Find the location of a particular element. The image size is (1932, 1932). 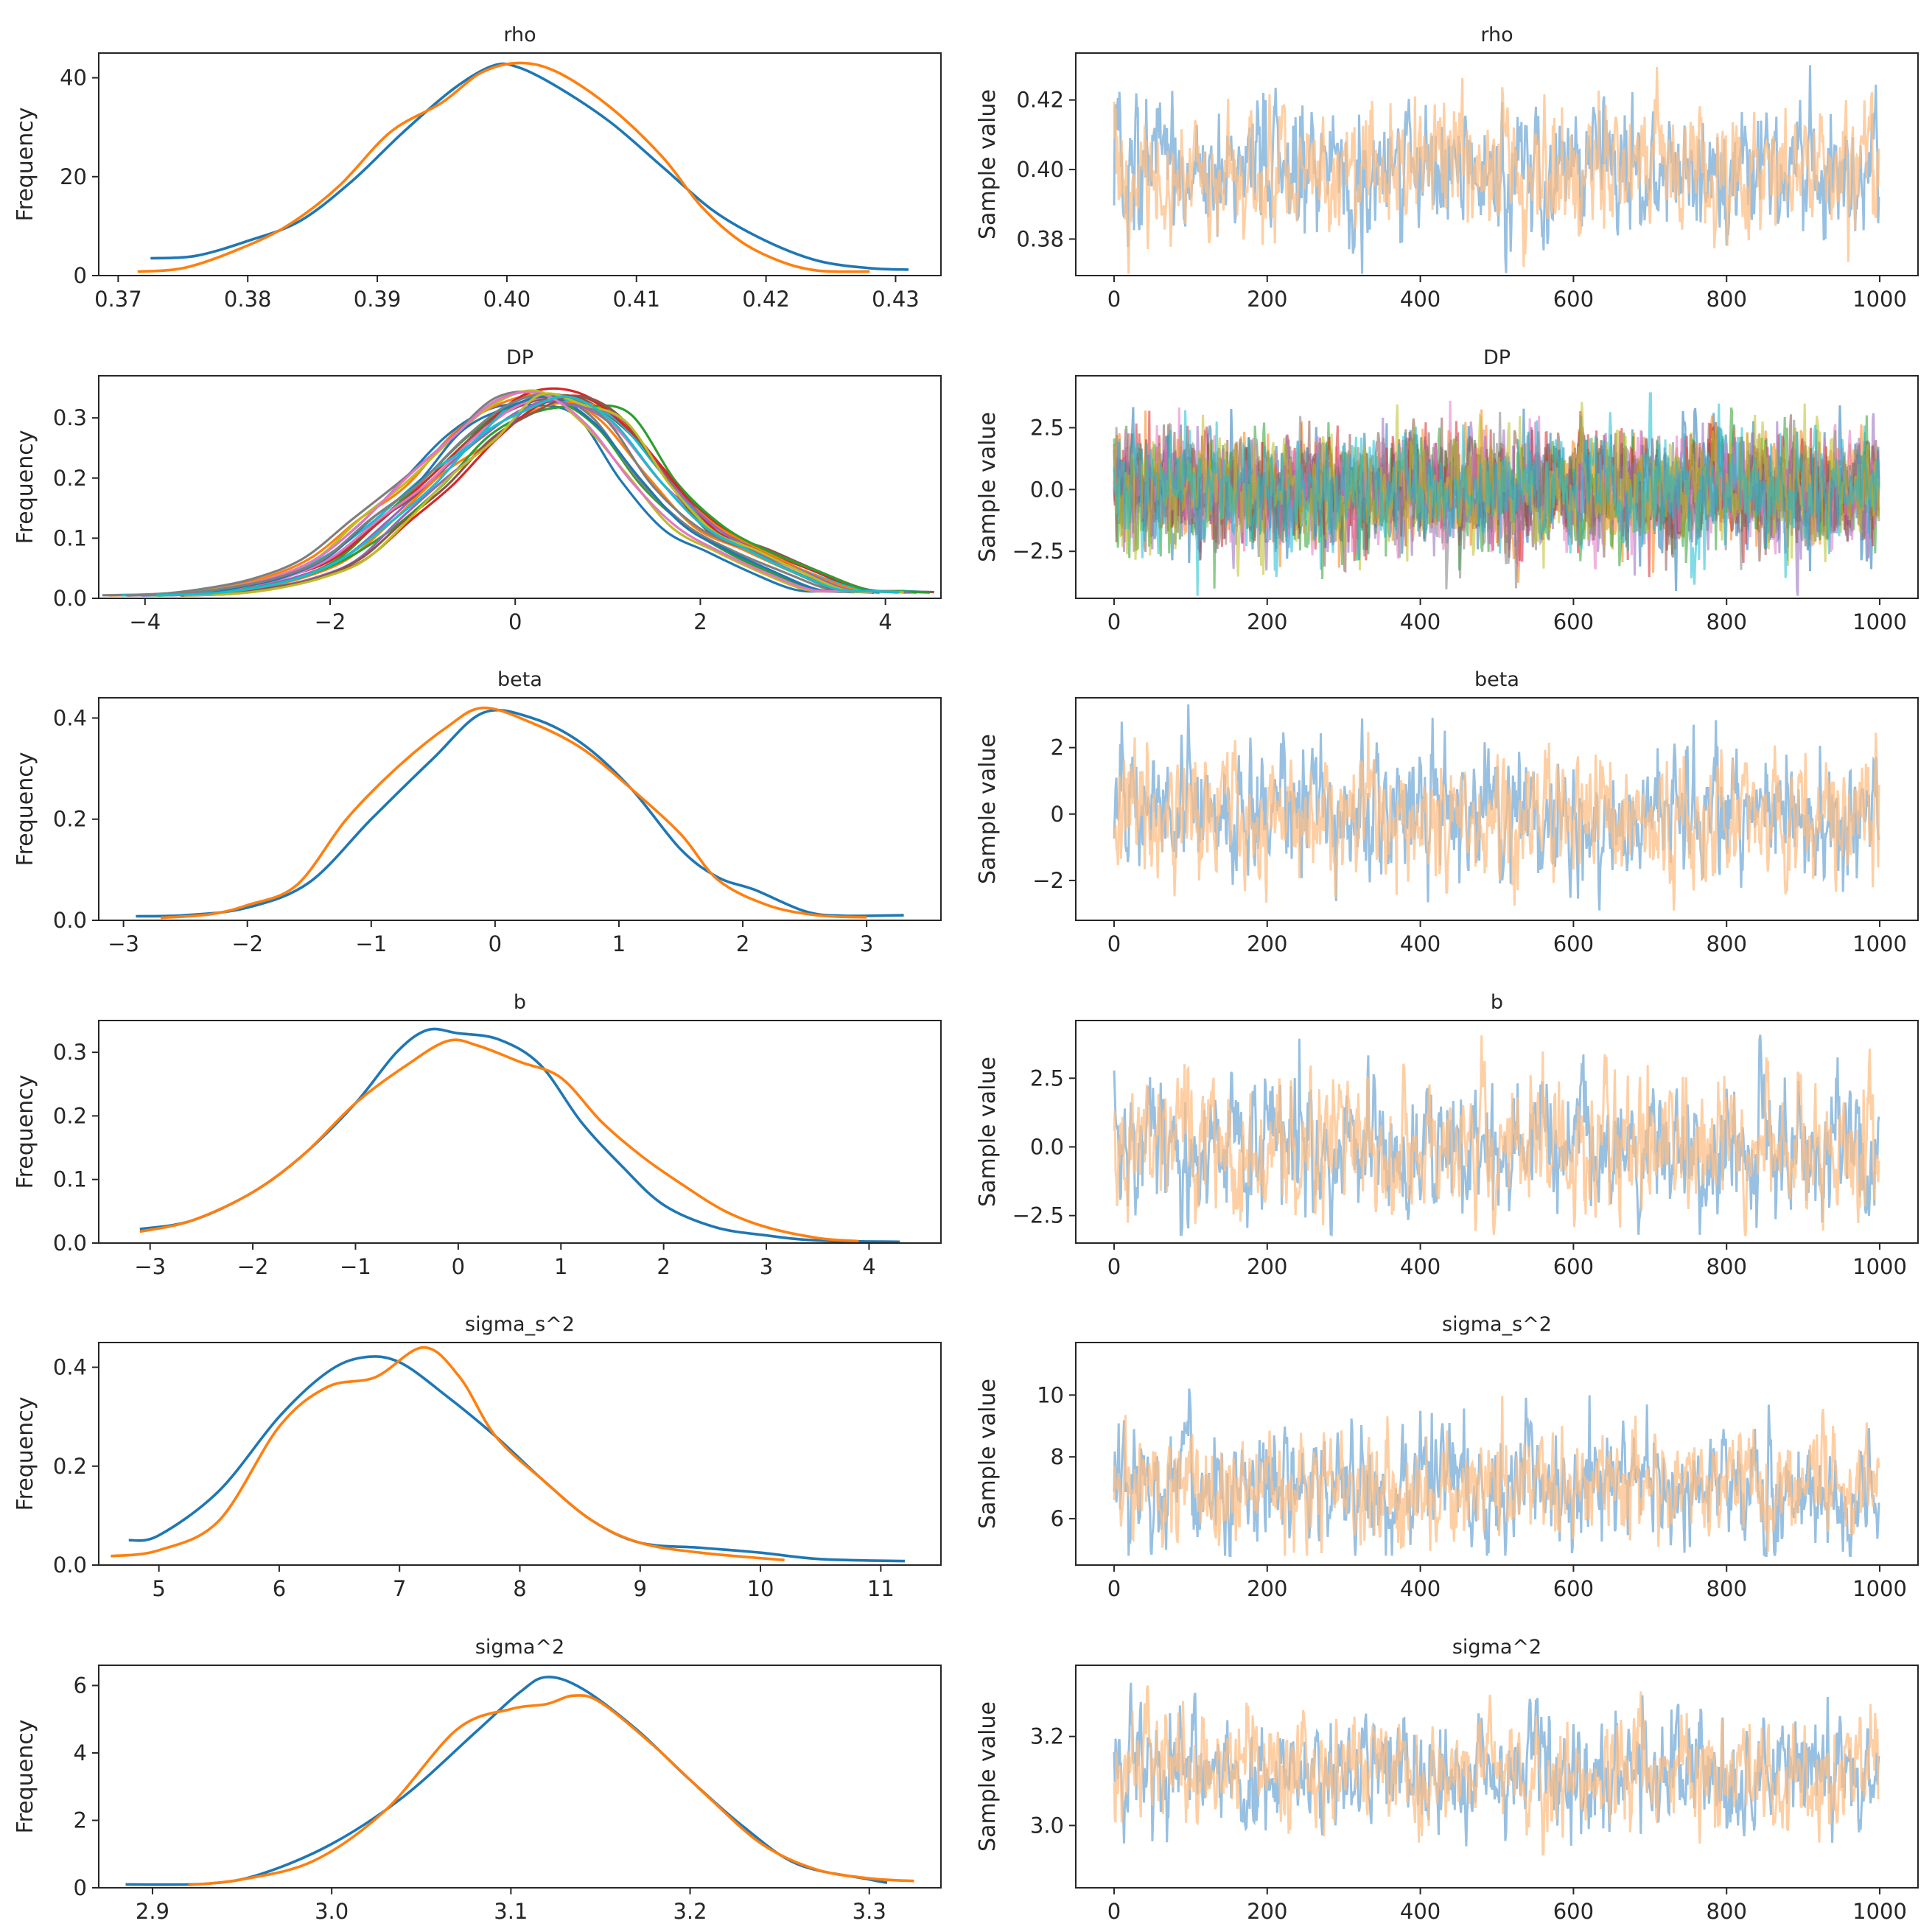

x-tick-label: 6 is located at coordinates (279, 1589).